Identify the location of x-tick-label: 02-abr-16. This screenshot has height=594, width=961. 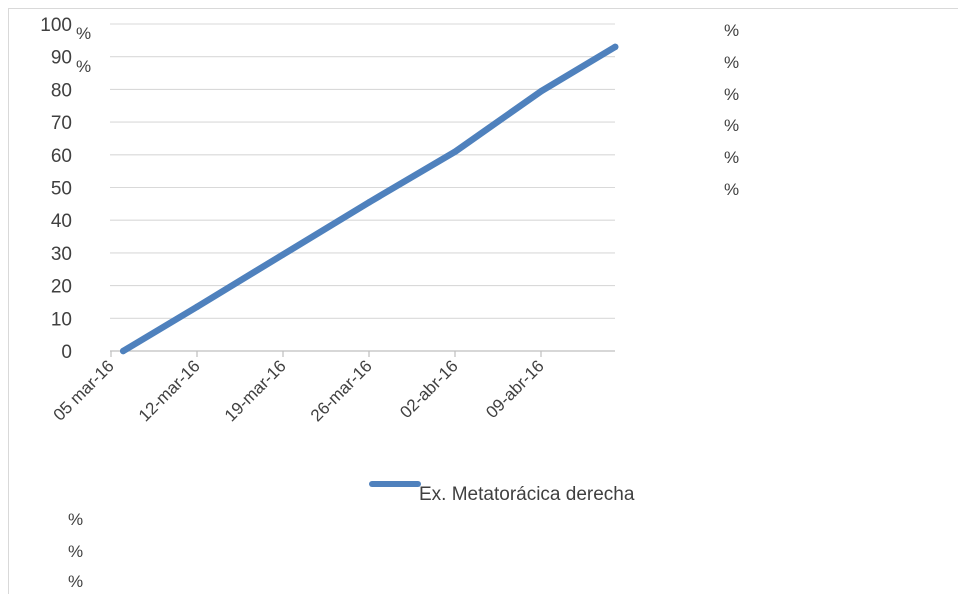
(429, 389).